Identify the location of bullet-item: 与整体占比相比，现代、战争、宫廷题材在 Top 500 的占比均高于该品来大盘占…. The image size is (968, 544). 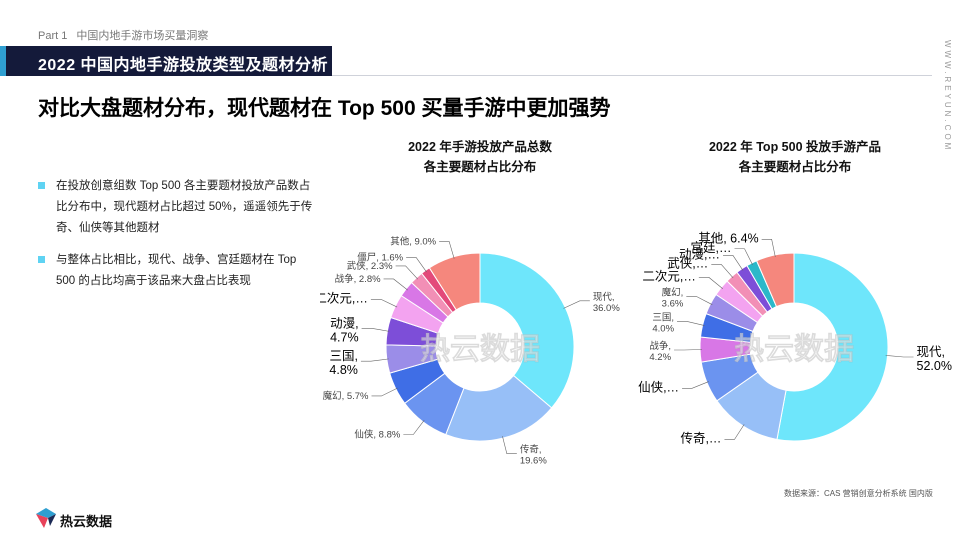
(176, 271).